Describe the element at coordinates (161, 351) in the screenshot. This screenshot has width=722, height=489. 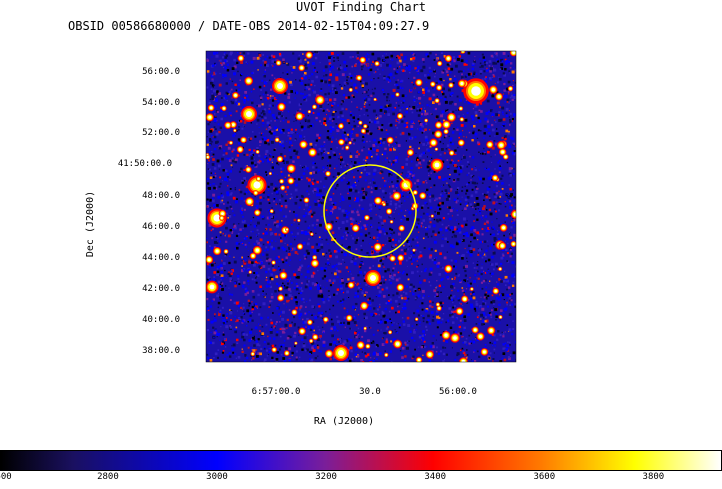
I see `y-tick-label: 38:00.0` at that location.